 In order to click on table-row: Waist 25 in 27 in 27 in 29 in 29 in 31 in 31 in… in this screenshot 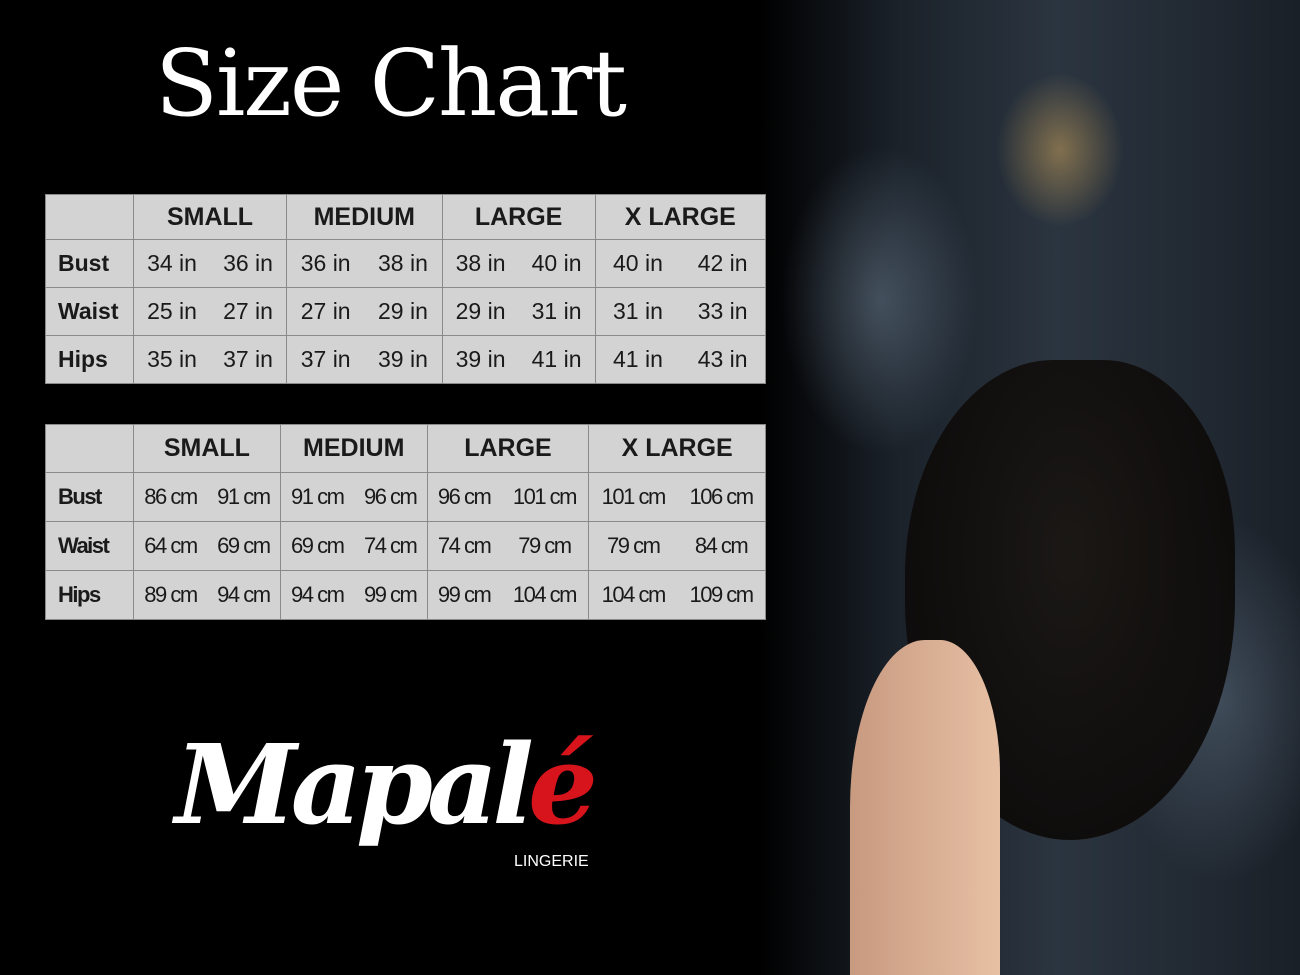, I will do `click(406, 311)`.